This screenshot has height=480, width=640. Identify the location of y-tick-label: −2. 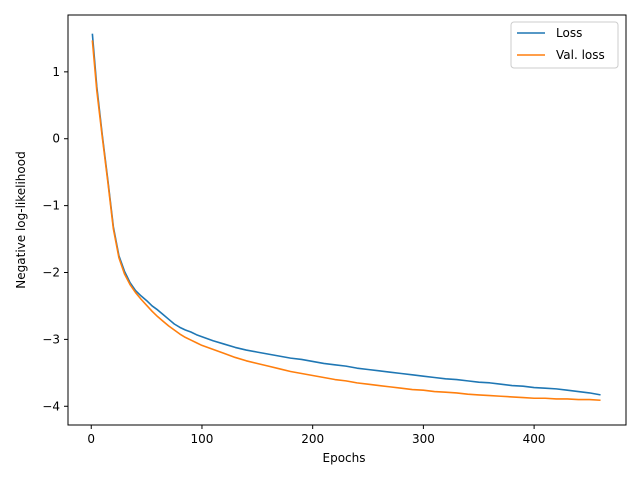
(51, 273).